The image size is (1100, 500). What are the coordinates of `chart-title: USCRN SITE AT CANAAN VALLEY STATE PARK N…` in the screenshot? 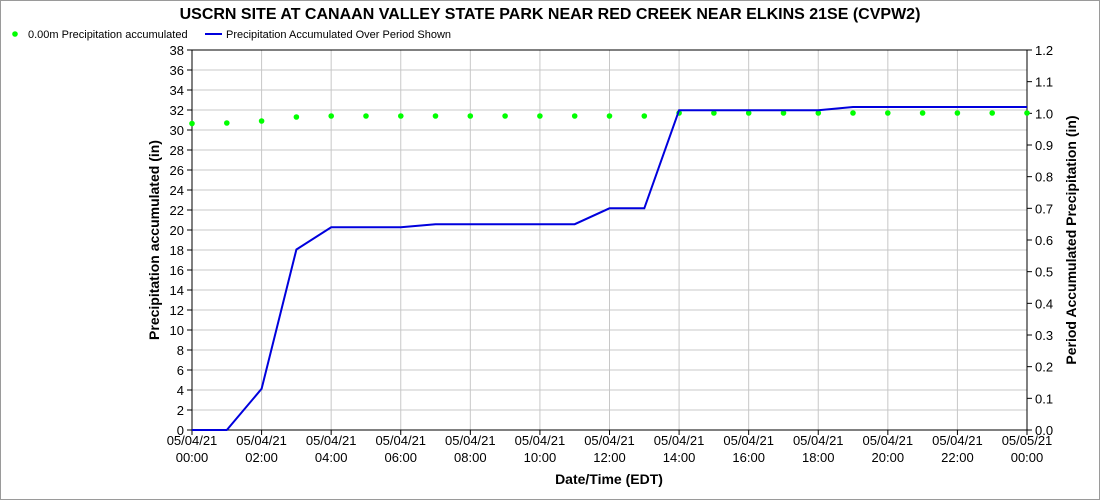 It's located at (550, 14).